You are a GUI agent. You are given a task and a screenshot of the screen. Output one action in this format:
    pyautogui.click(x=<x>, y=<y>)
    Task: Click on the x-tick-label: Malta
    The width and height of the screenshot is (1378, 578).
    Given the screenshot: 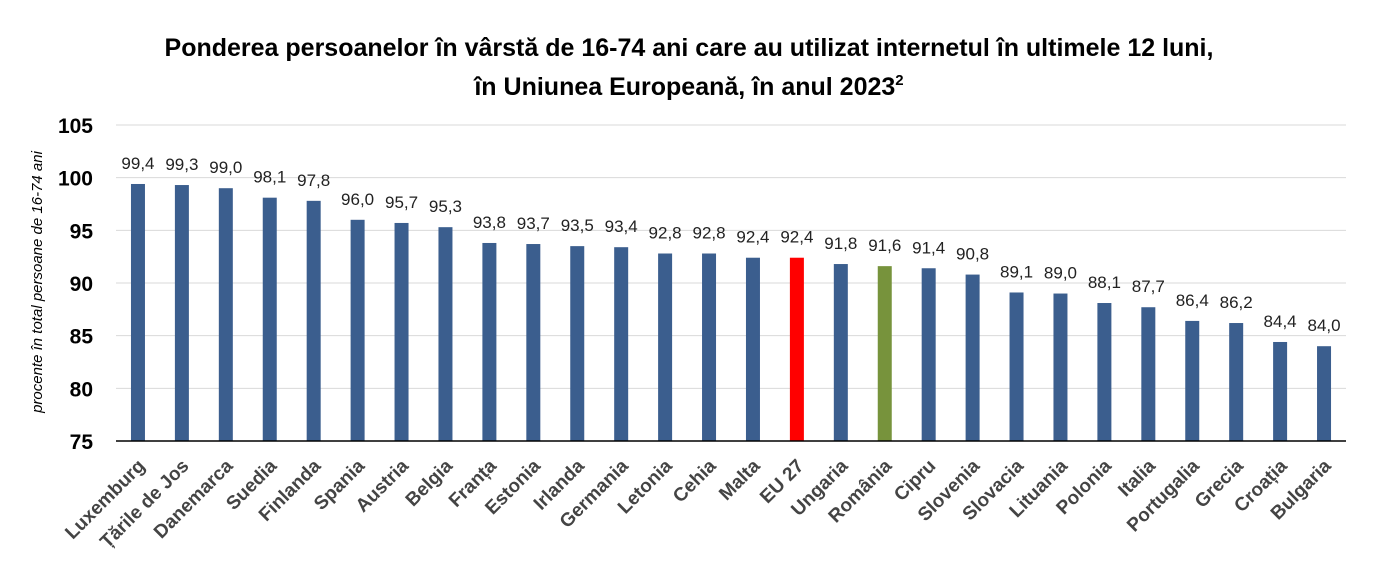 What is the action you would take?
    pyautogui.click(x=739, y=479)
    